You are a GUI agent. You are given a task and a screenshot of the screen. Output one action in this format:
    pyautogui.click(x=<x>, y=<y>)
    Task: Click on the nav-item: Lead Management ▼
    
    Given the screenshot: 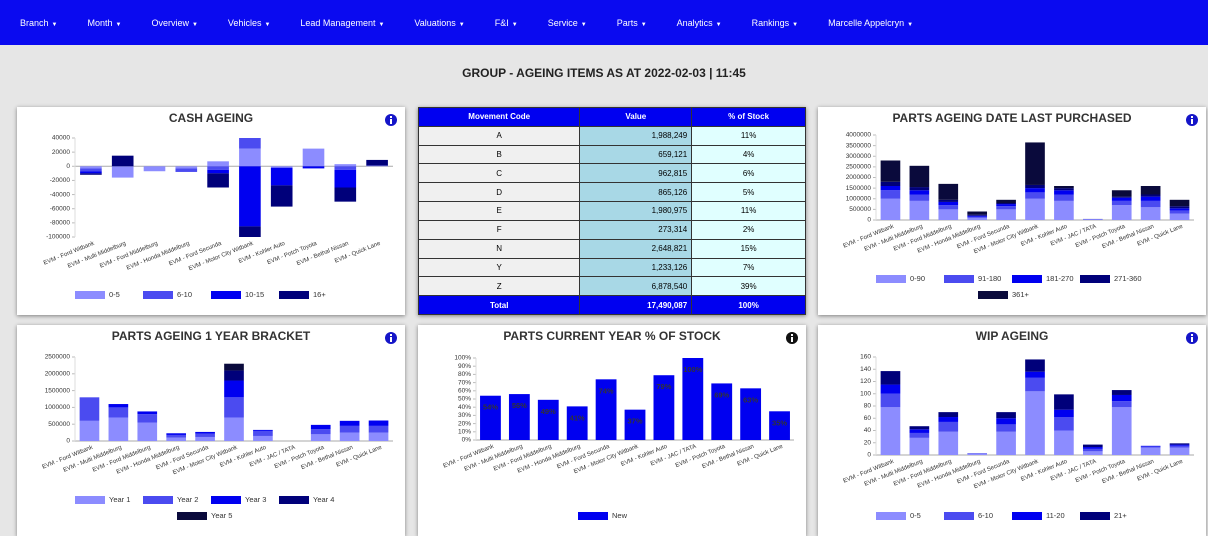 What is the action you would take?
    pyautogui.click(x=342, y=23)
    